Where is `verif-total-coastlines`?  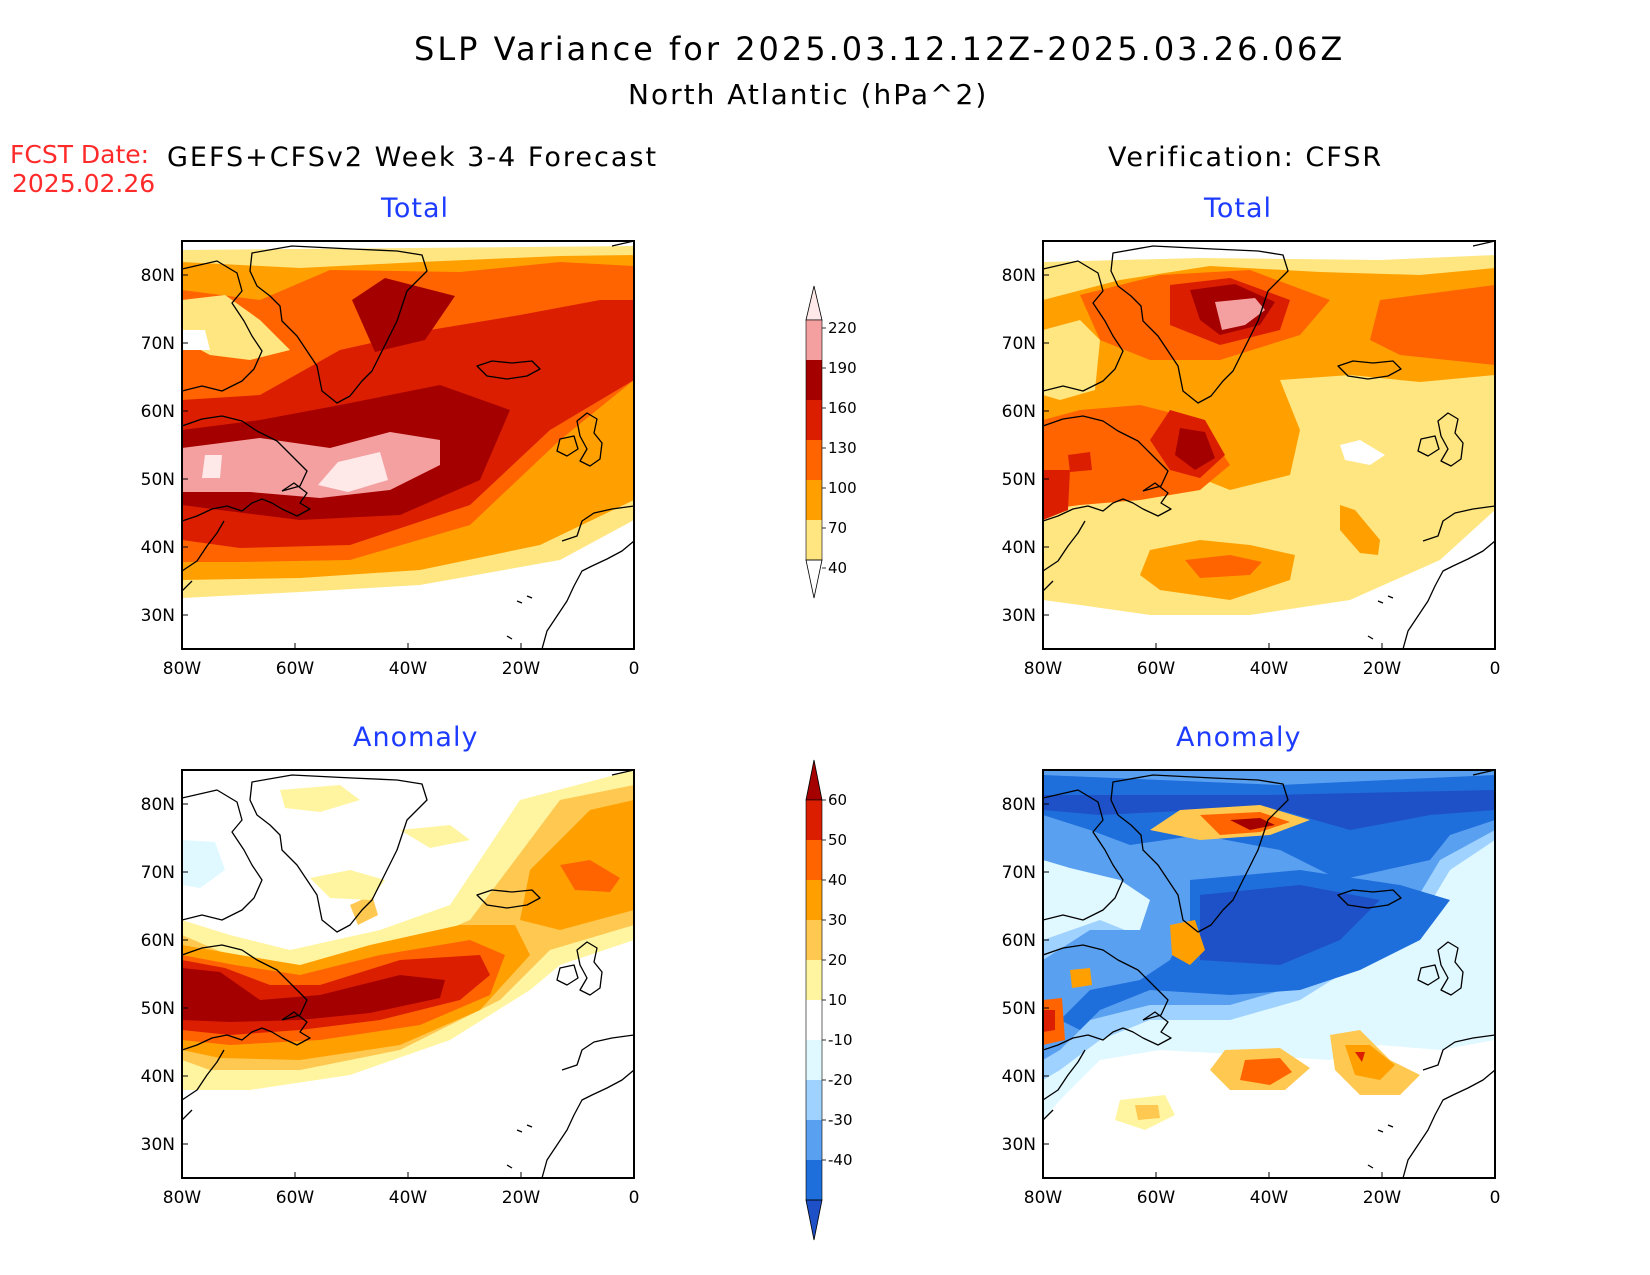 verif-total-coastlines is located at coordinates (1269, 445).